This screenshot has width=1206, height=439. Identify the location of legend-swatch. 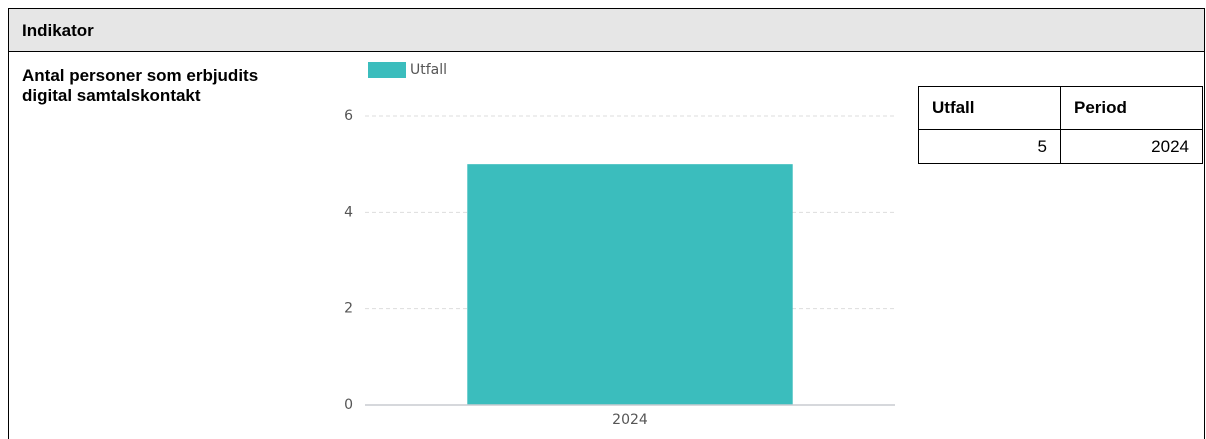
(387, 70).